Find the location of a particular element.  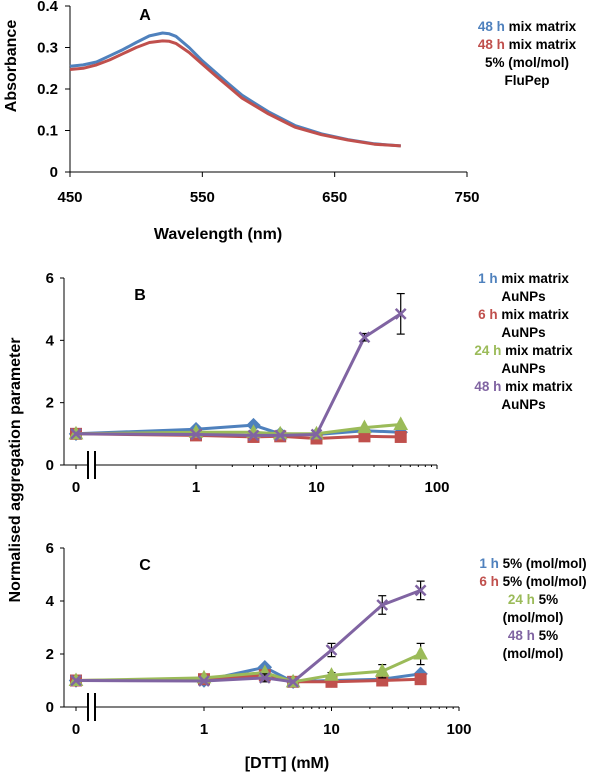

legend-entry: 6 h 5% (mol/mol) is located at coordinates (533, 582).